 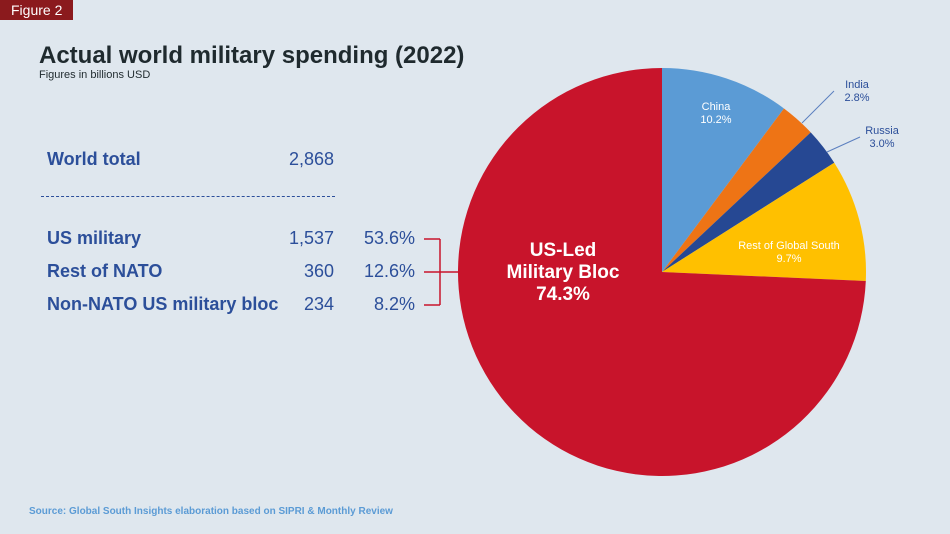 I want to click on row-value: 360, so click(x=318, y=271).